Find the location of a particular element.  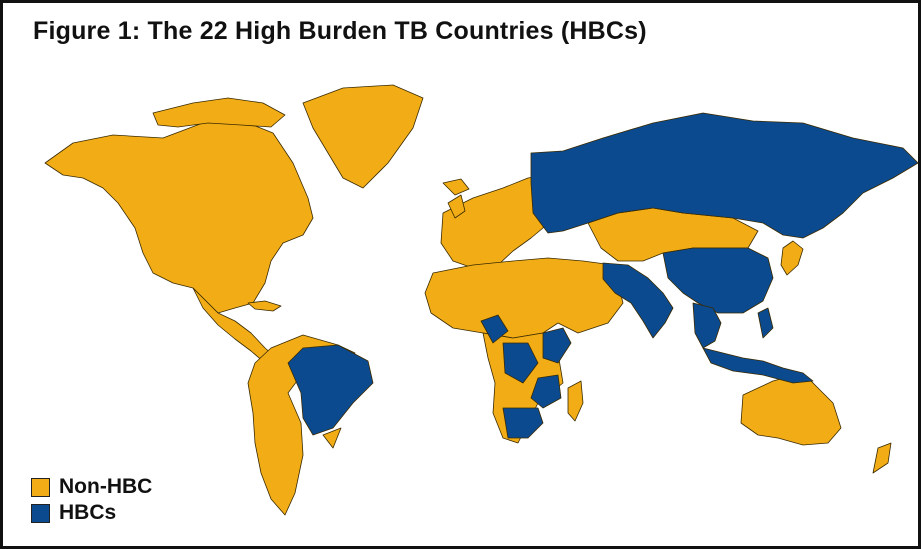

legend-item-hbc: HBCs is located at coordinates (91, 513).